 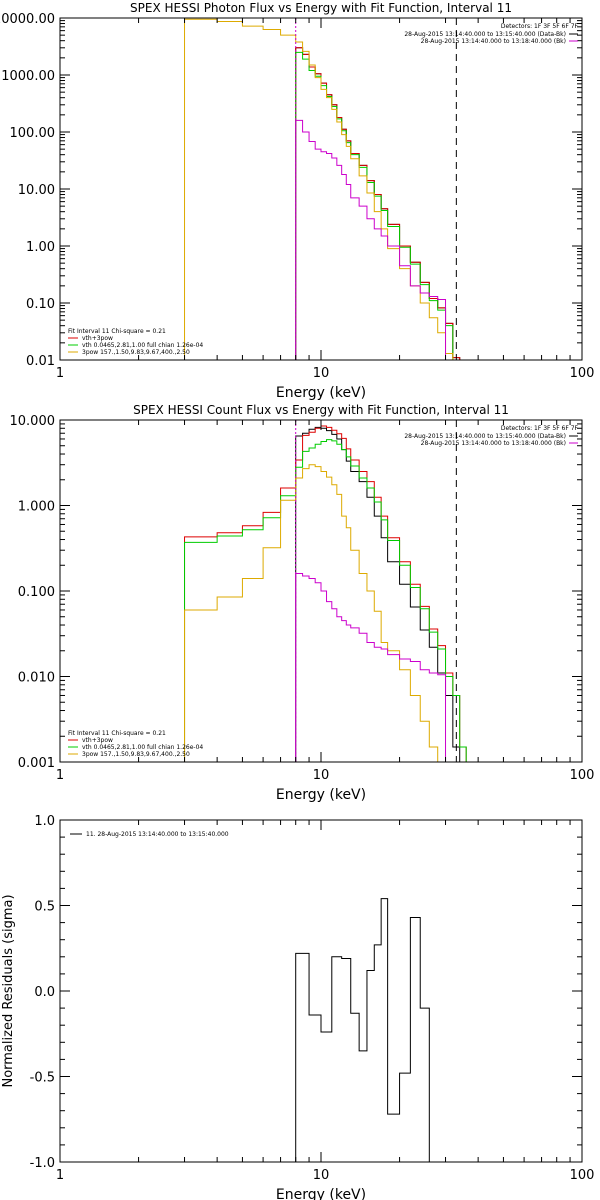 I want to click on y-tick-label: 0.01, so click(x=40, y=361).